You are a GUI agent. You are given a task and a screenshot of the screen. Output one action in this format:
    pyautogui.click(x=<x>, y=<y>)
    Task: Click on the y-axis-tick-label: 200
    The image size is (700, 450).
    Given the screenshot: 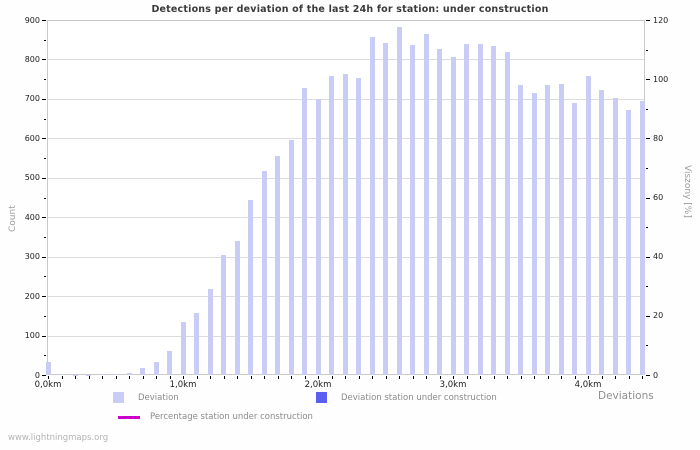 What is the action you would take?
    pyautogui.click(x=32, y=296)
    